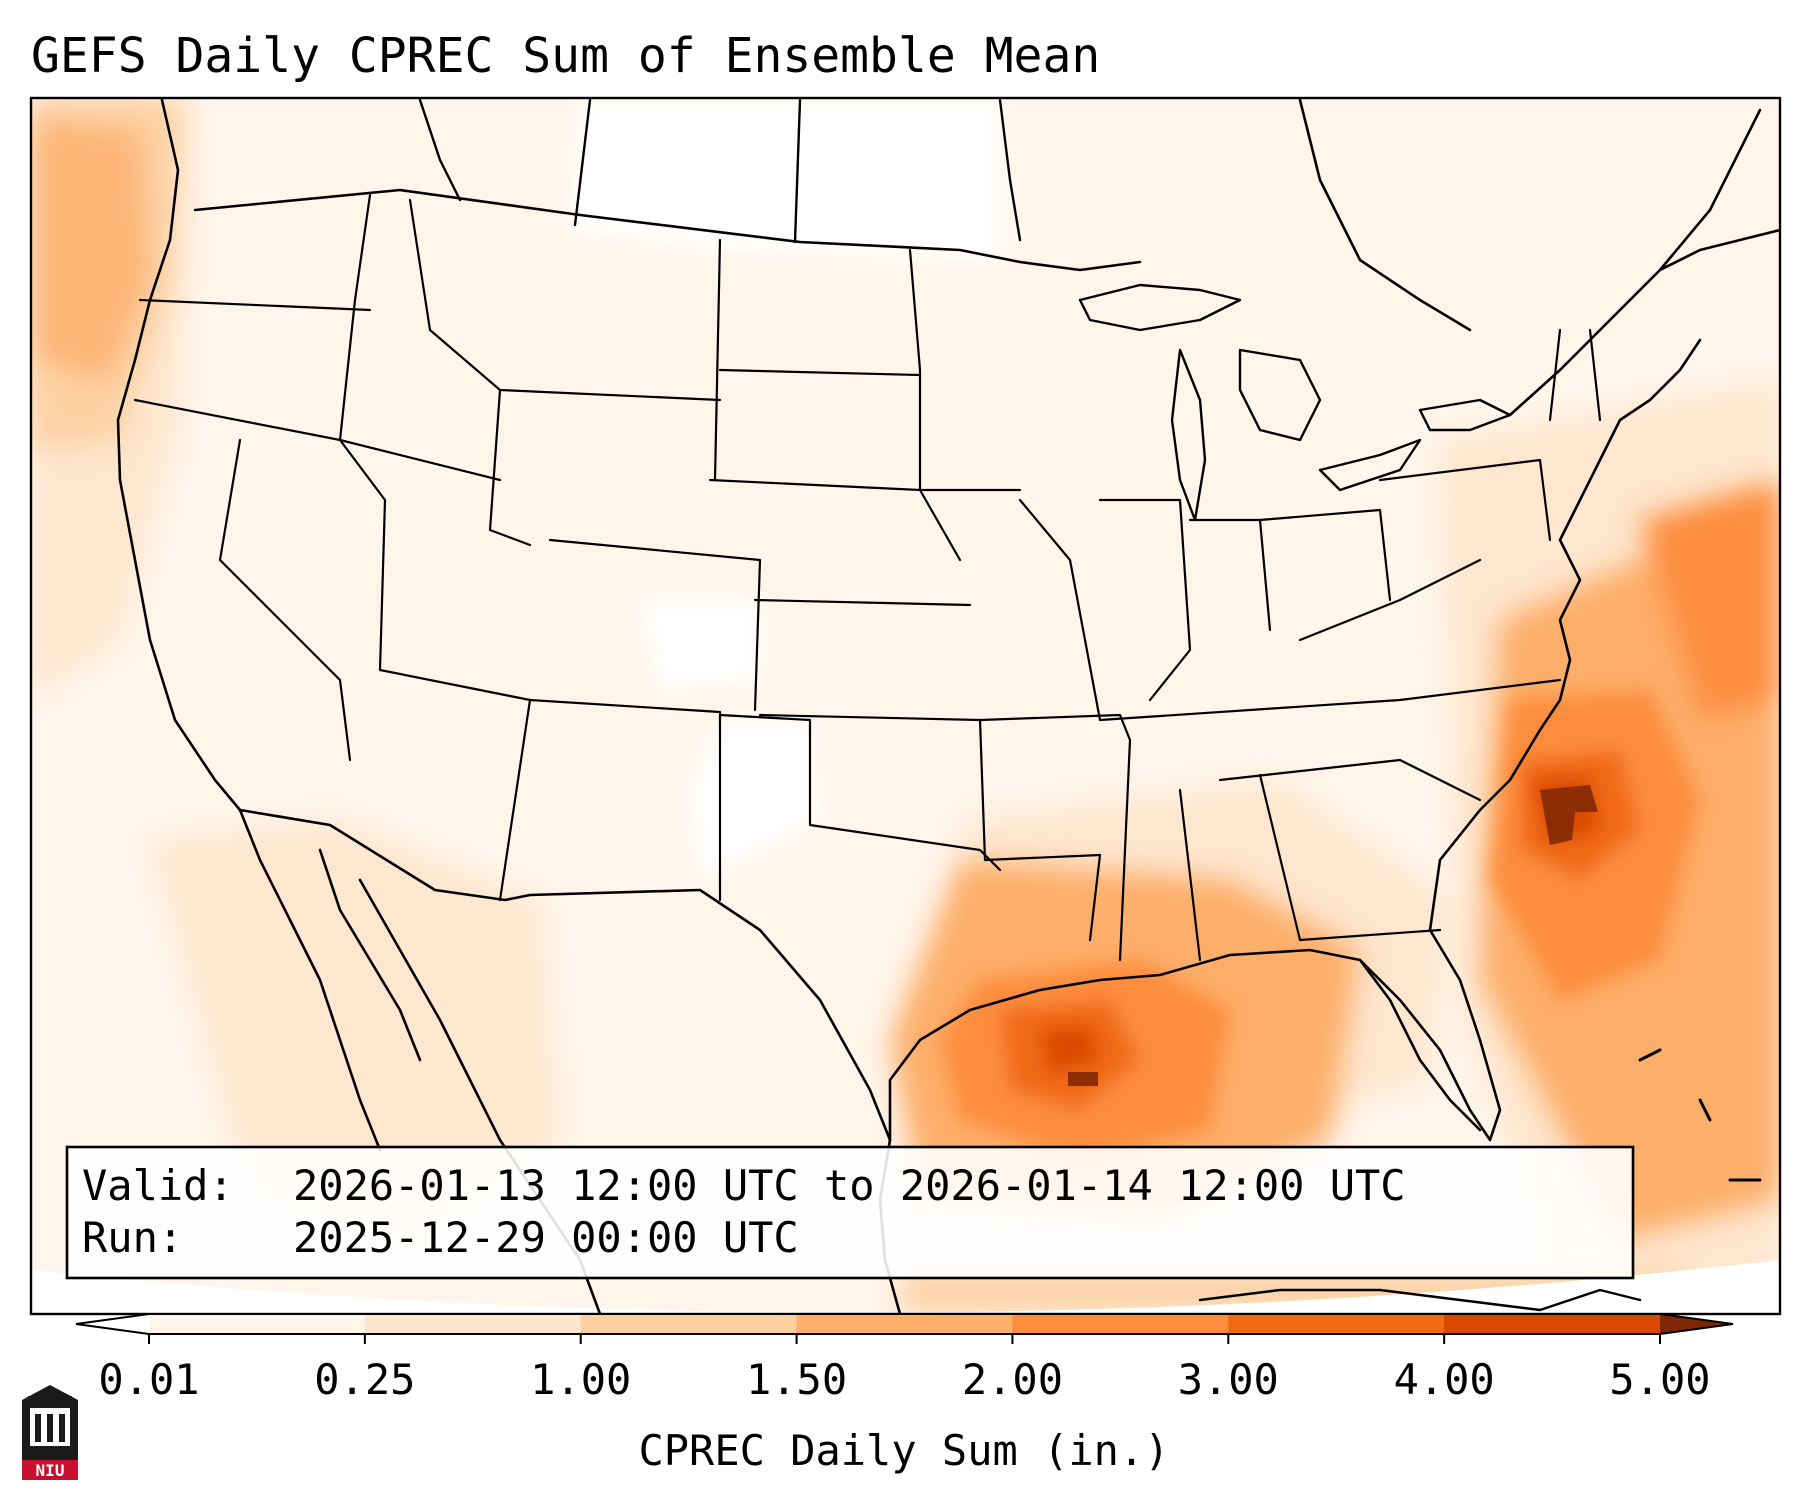 The width and height of the screenshot is (1803, 1505). Describe the element at coordinates (1320, 925) in the screenshot. I see `high-precip-zones` at that location.